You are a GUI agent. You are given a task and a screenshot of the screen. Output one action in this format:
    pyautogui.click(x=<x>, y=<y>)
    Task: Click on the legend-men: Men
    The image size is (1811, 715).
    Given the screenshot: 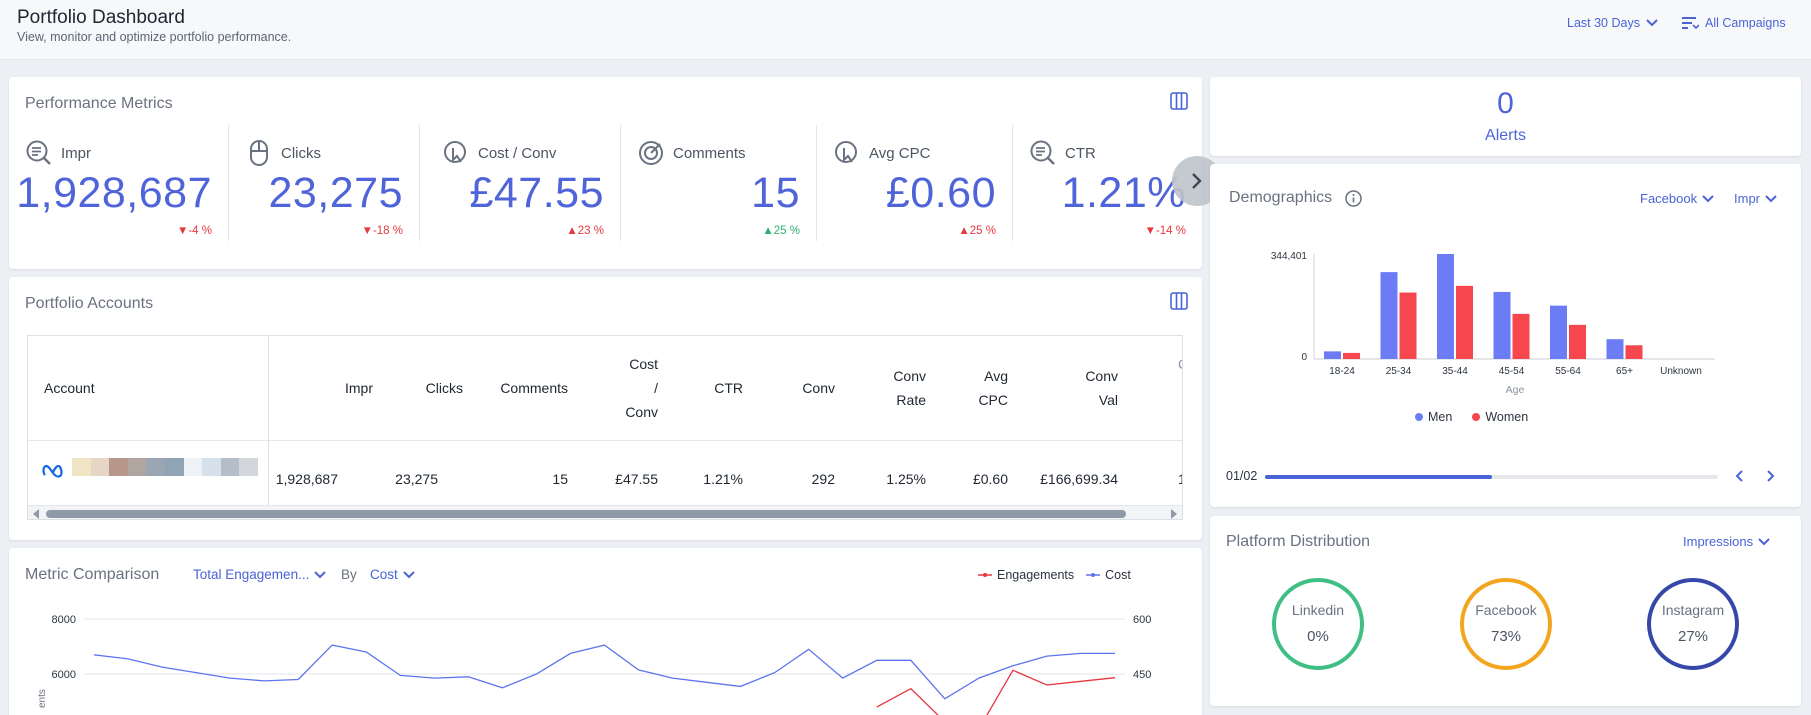 What is the action you would take?
    pyautogui.click(x=1433, y=417)
    